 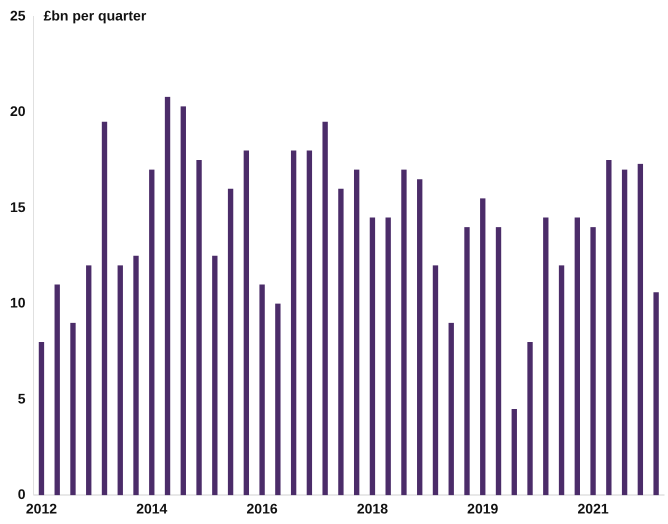 I want to click on y-tick-label: 5, so click(x=22, y=398).